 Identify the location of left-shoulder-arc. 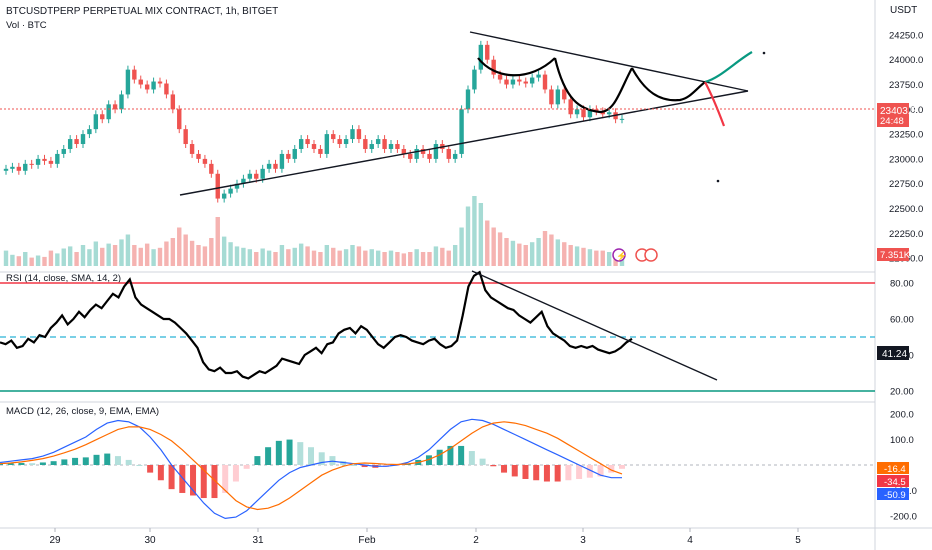
(516, 67).